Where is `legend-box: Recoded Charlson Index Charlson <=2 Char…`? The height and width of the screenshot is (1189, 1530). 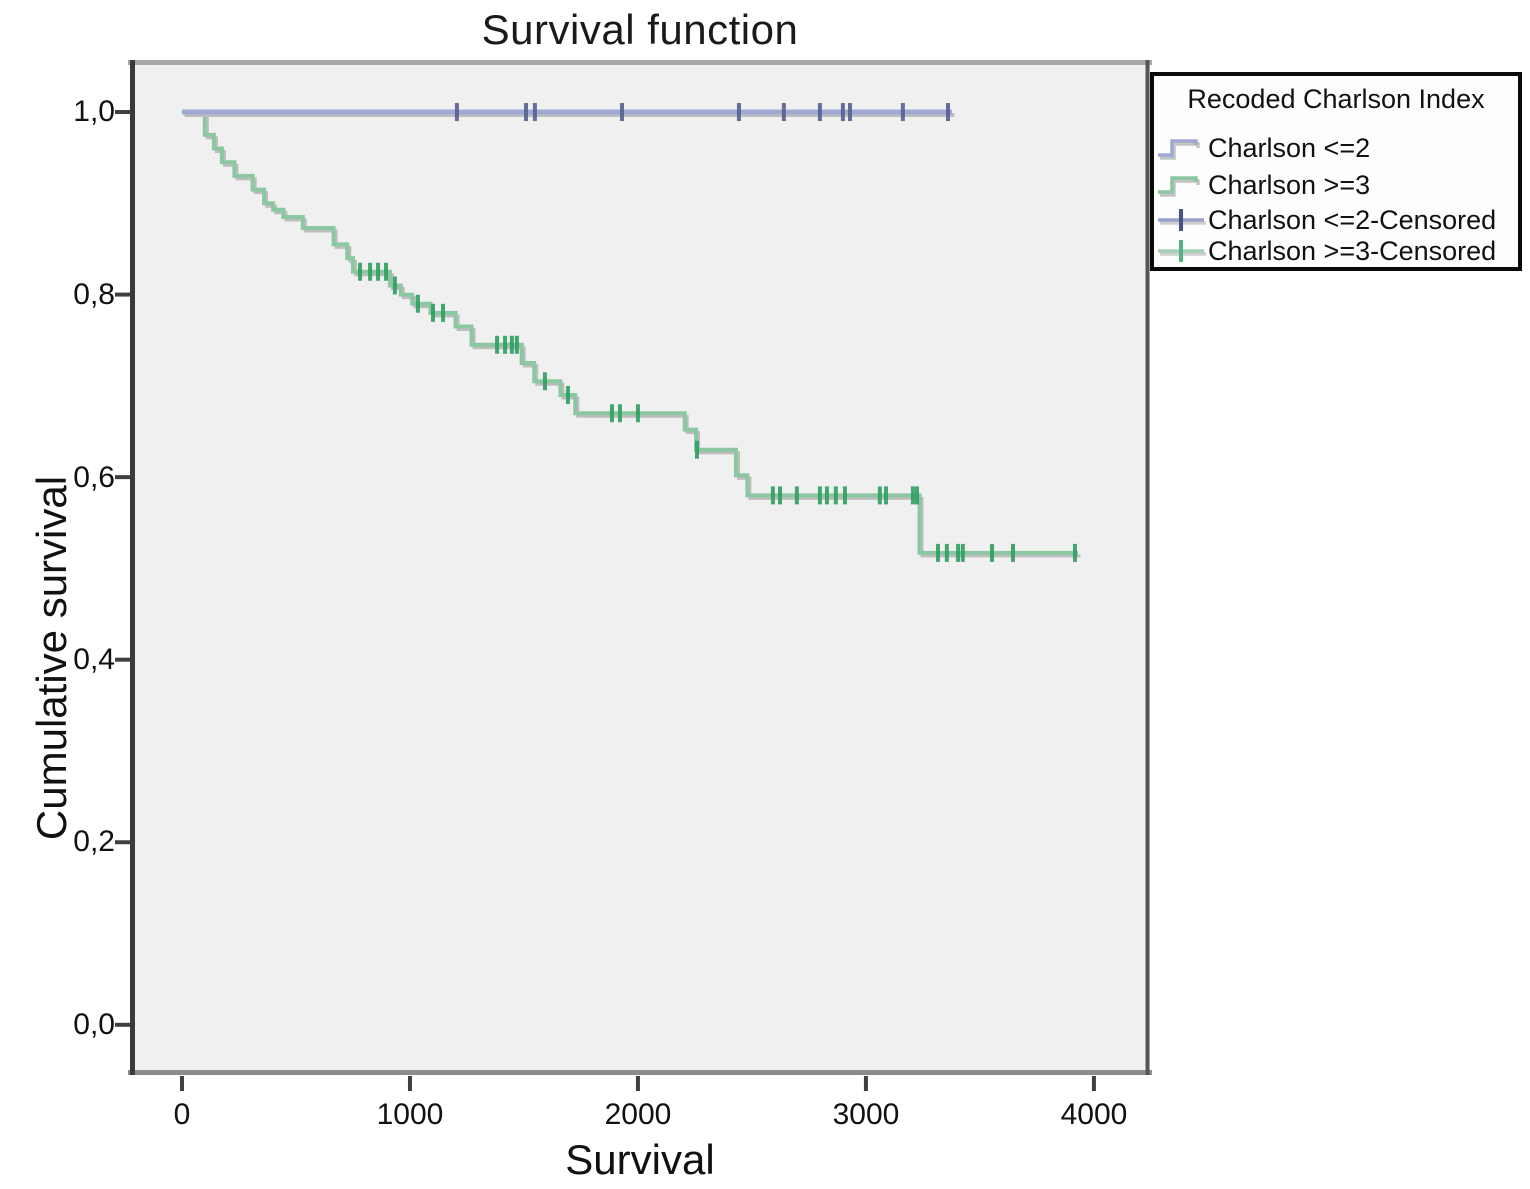 legend-box: Recoded Charlson Index Charlson <=2 Char… is located at coordinates (1336, 171).